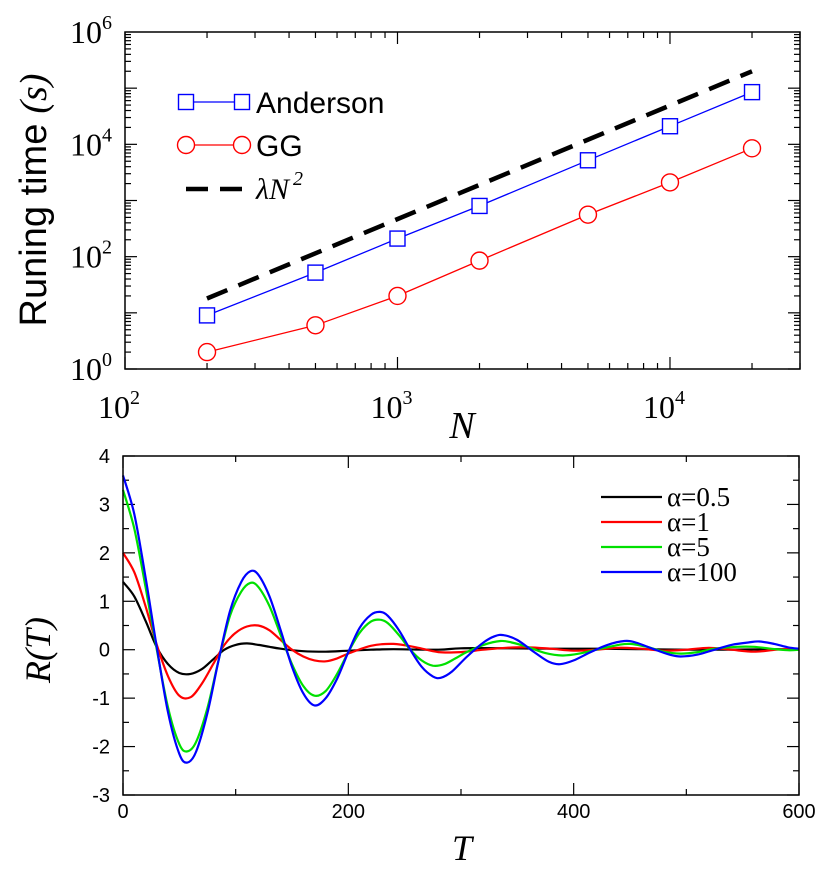 Image resolution: width=831 pixels, height=871 pixels. I want to click on legend-label: α=100, so click(702, 572).